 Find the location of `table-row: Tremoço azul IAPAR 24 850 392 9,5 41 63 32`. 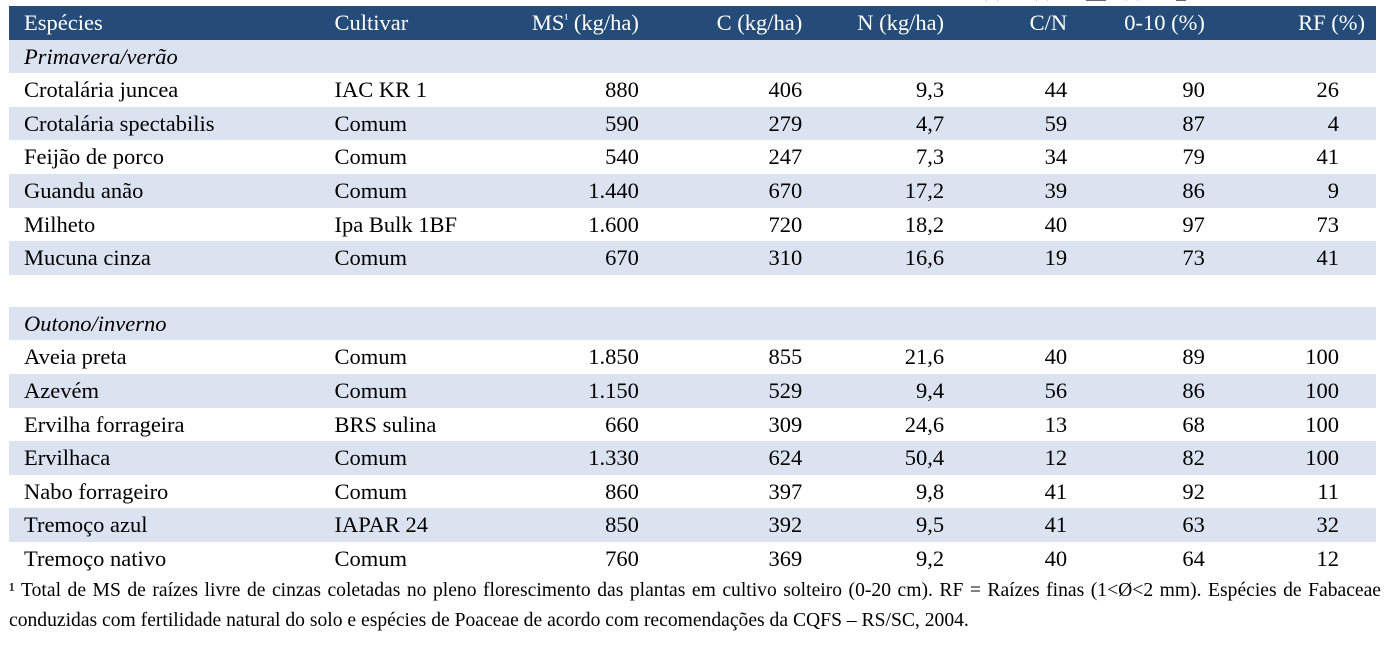

table-row: Tremoço azul IAPAR 24 850 392 9,5 41 63 32 is located at coordinates (692, 525).